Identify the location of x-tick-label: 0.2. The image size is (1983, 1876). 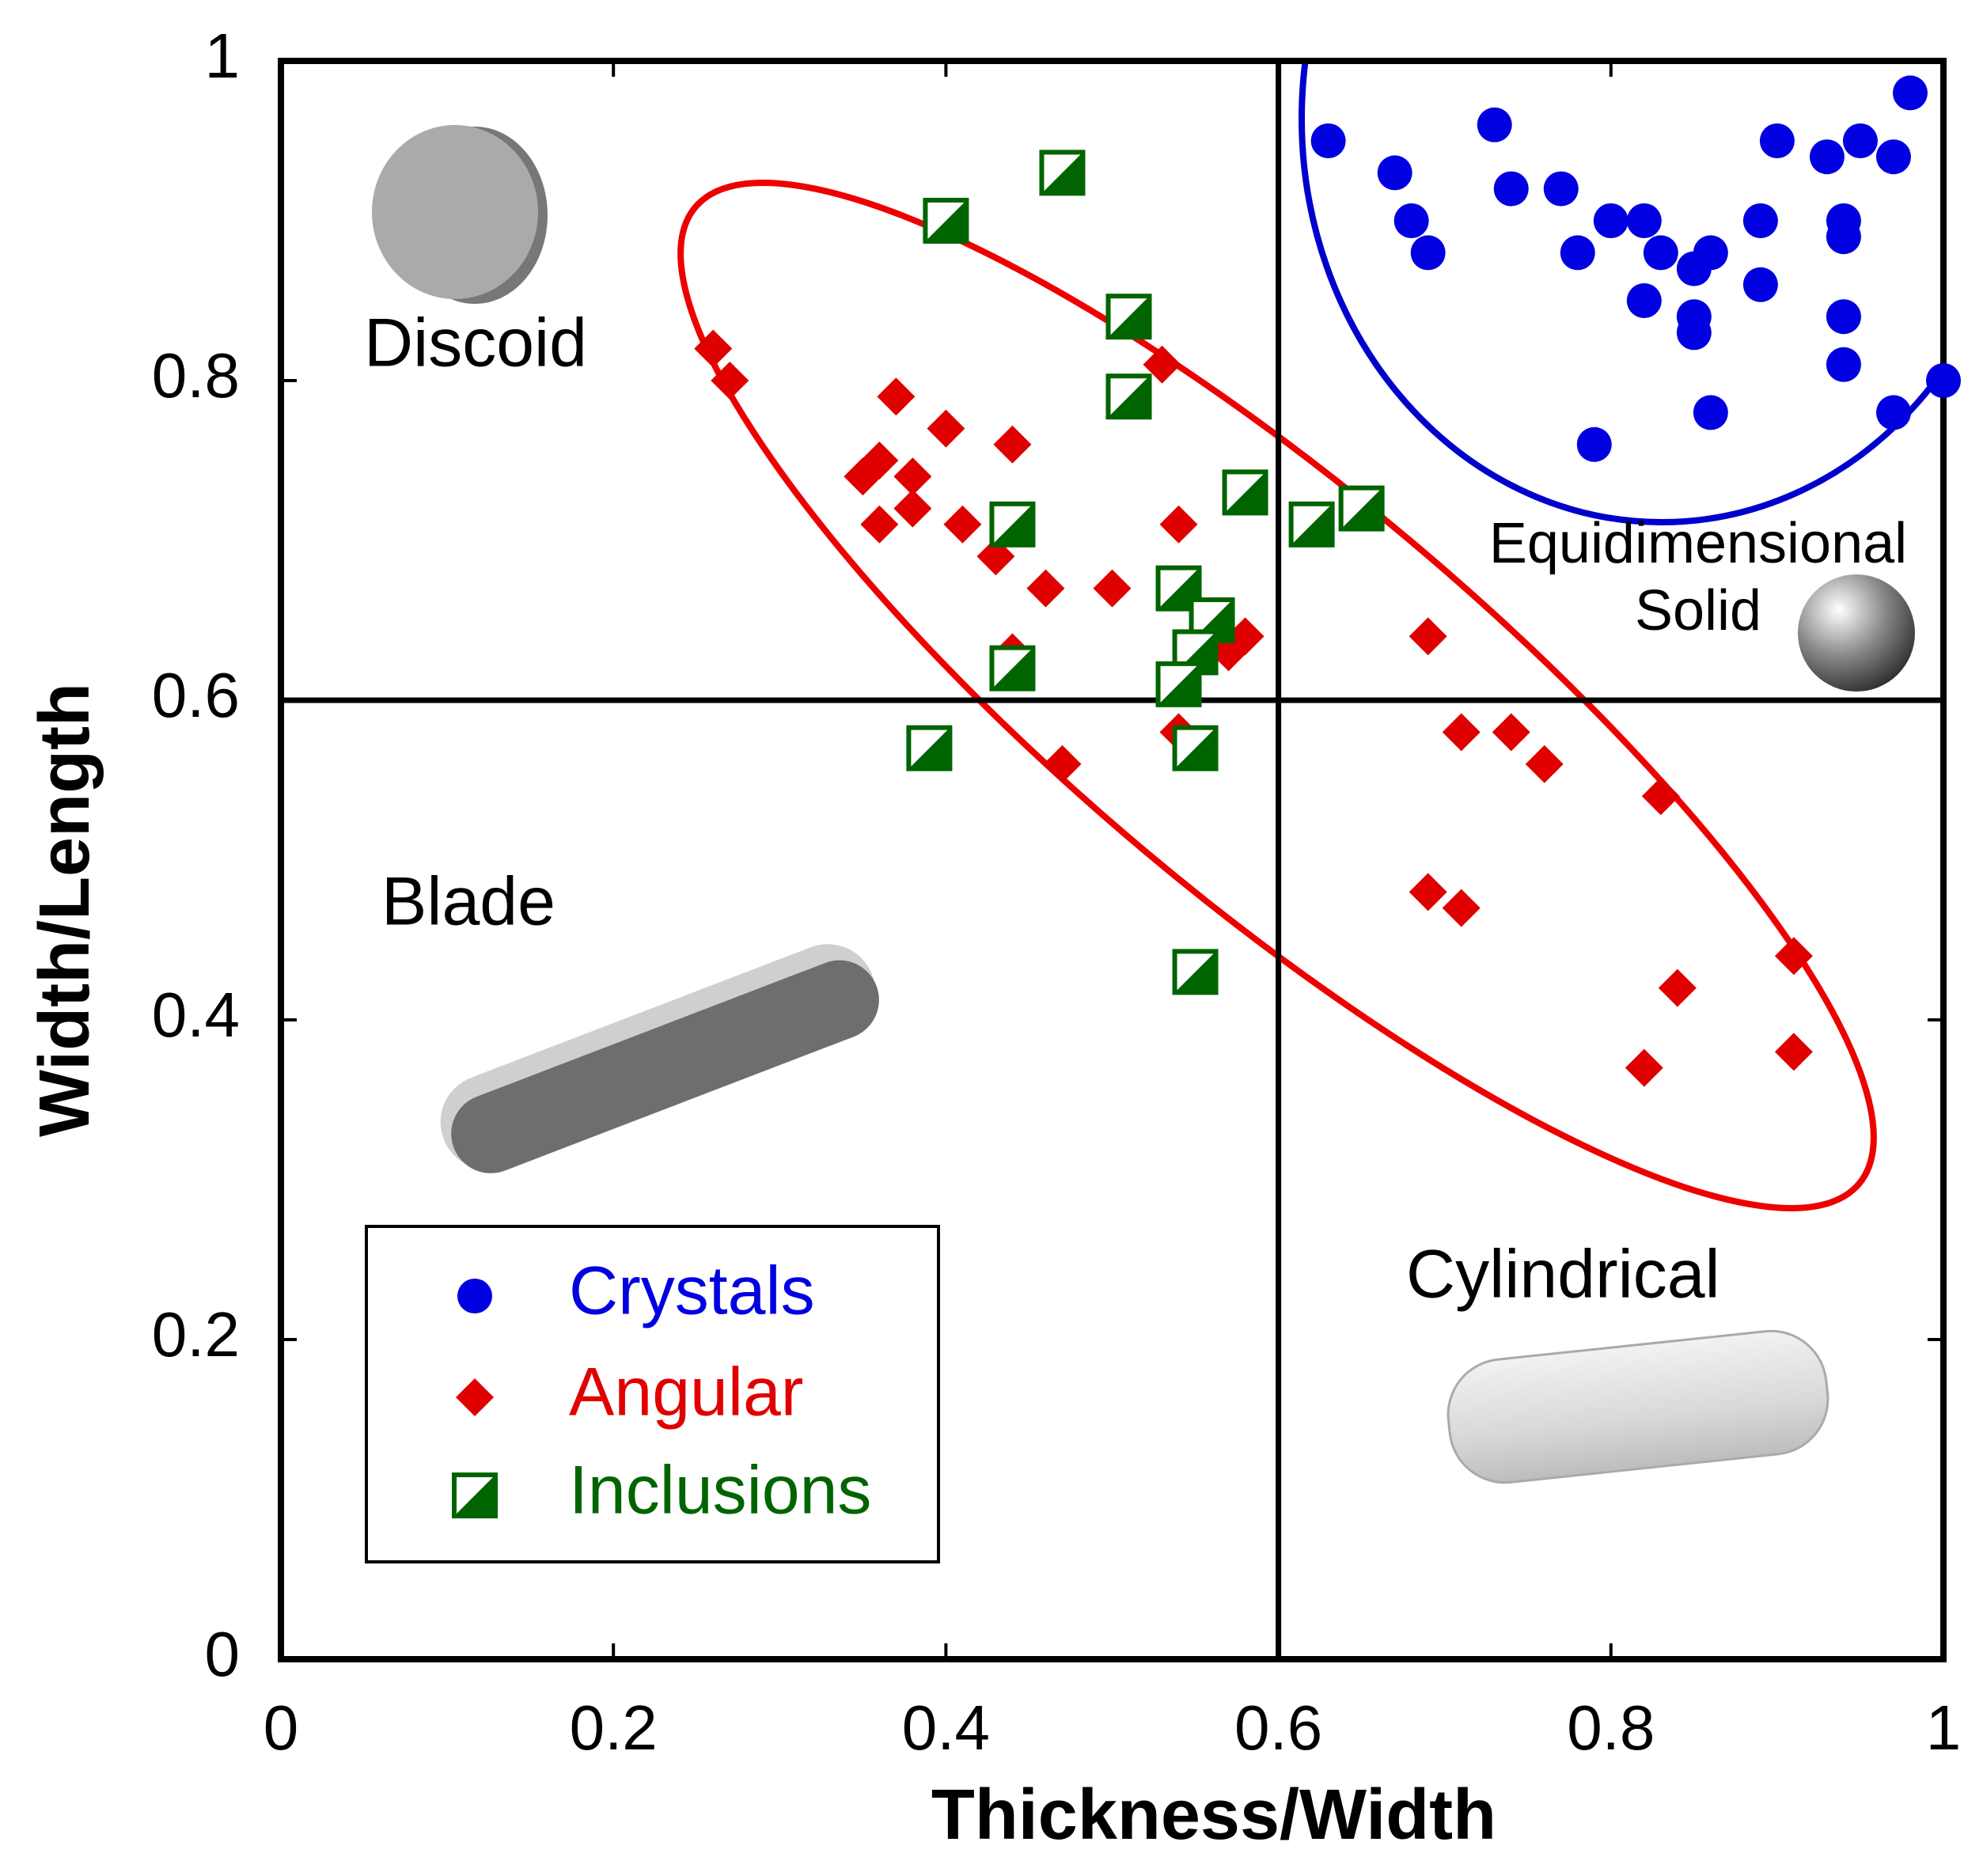
(614, 1727).